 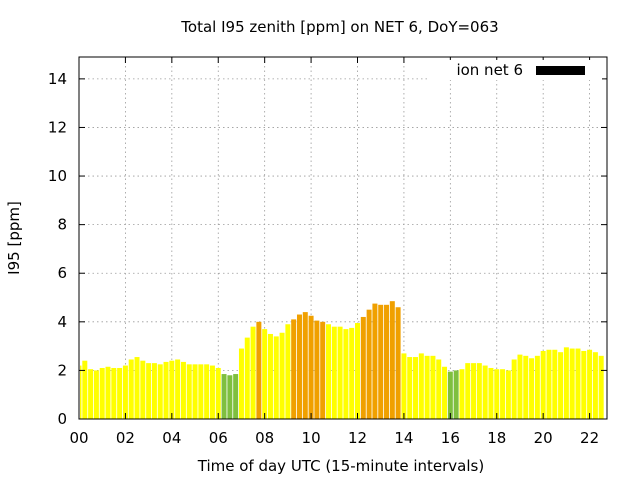 What do you see at coordinates (218, 438) in the screenshot?
I see `x-tick-label: 06` at bounding box center [218, 438].